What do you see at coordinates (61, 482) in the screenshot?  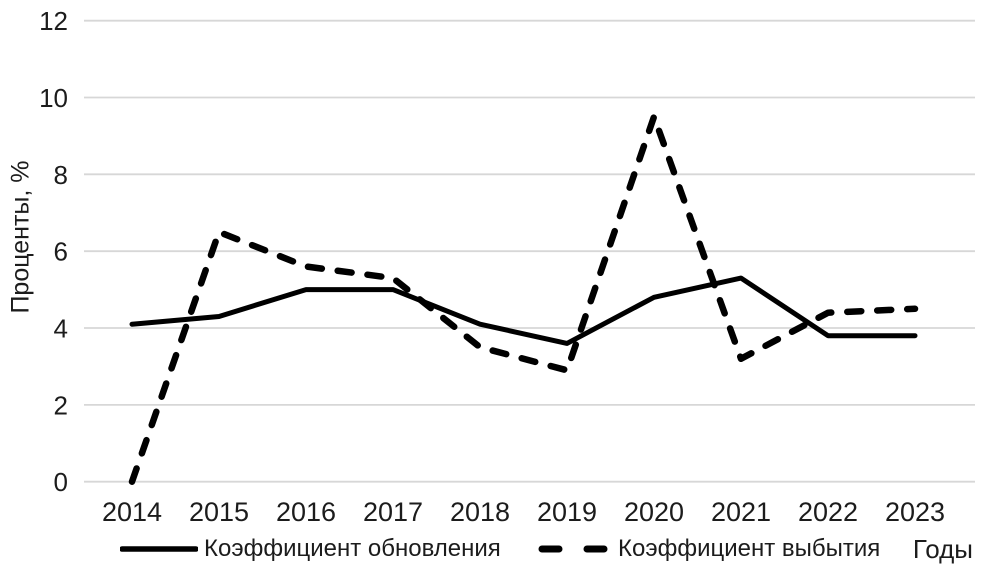 I see `y-tick-label: 0` at bounding box center [61, 482].